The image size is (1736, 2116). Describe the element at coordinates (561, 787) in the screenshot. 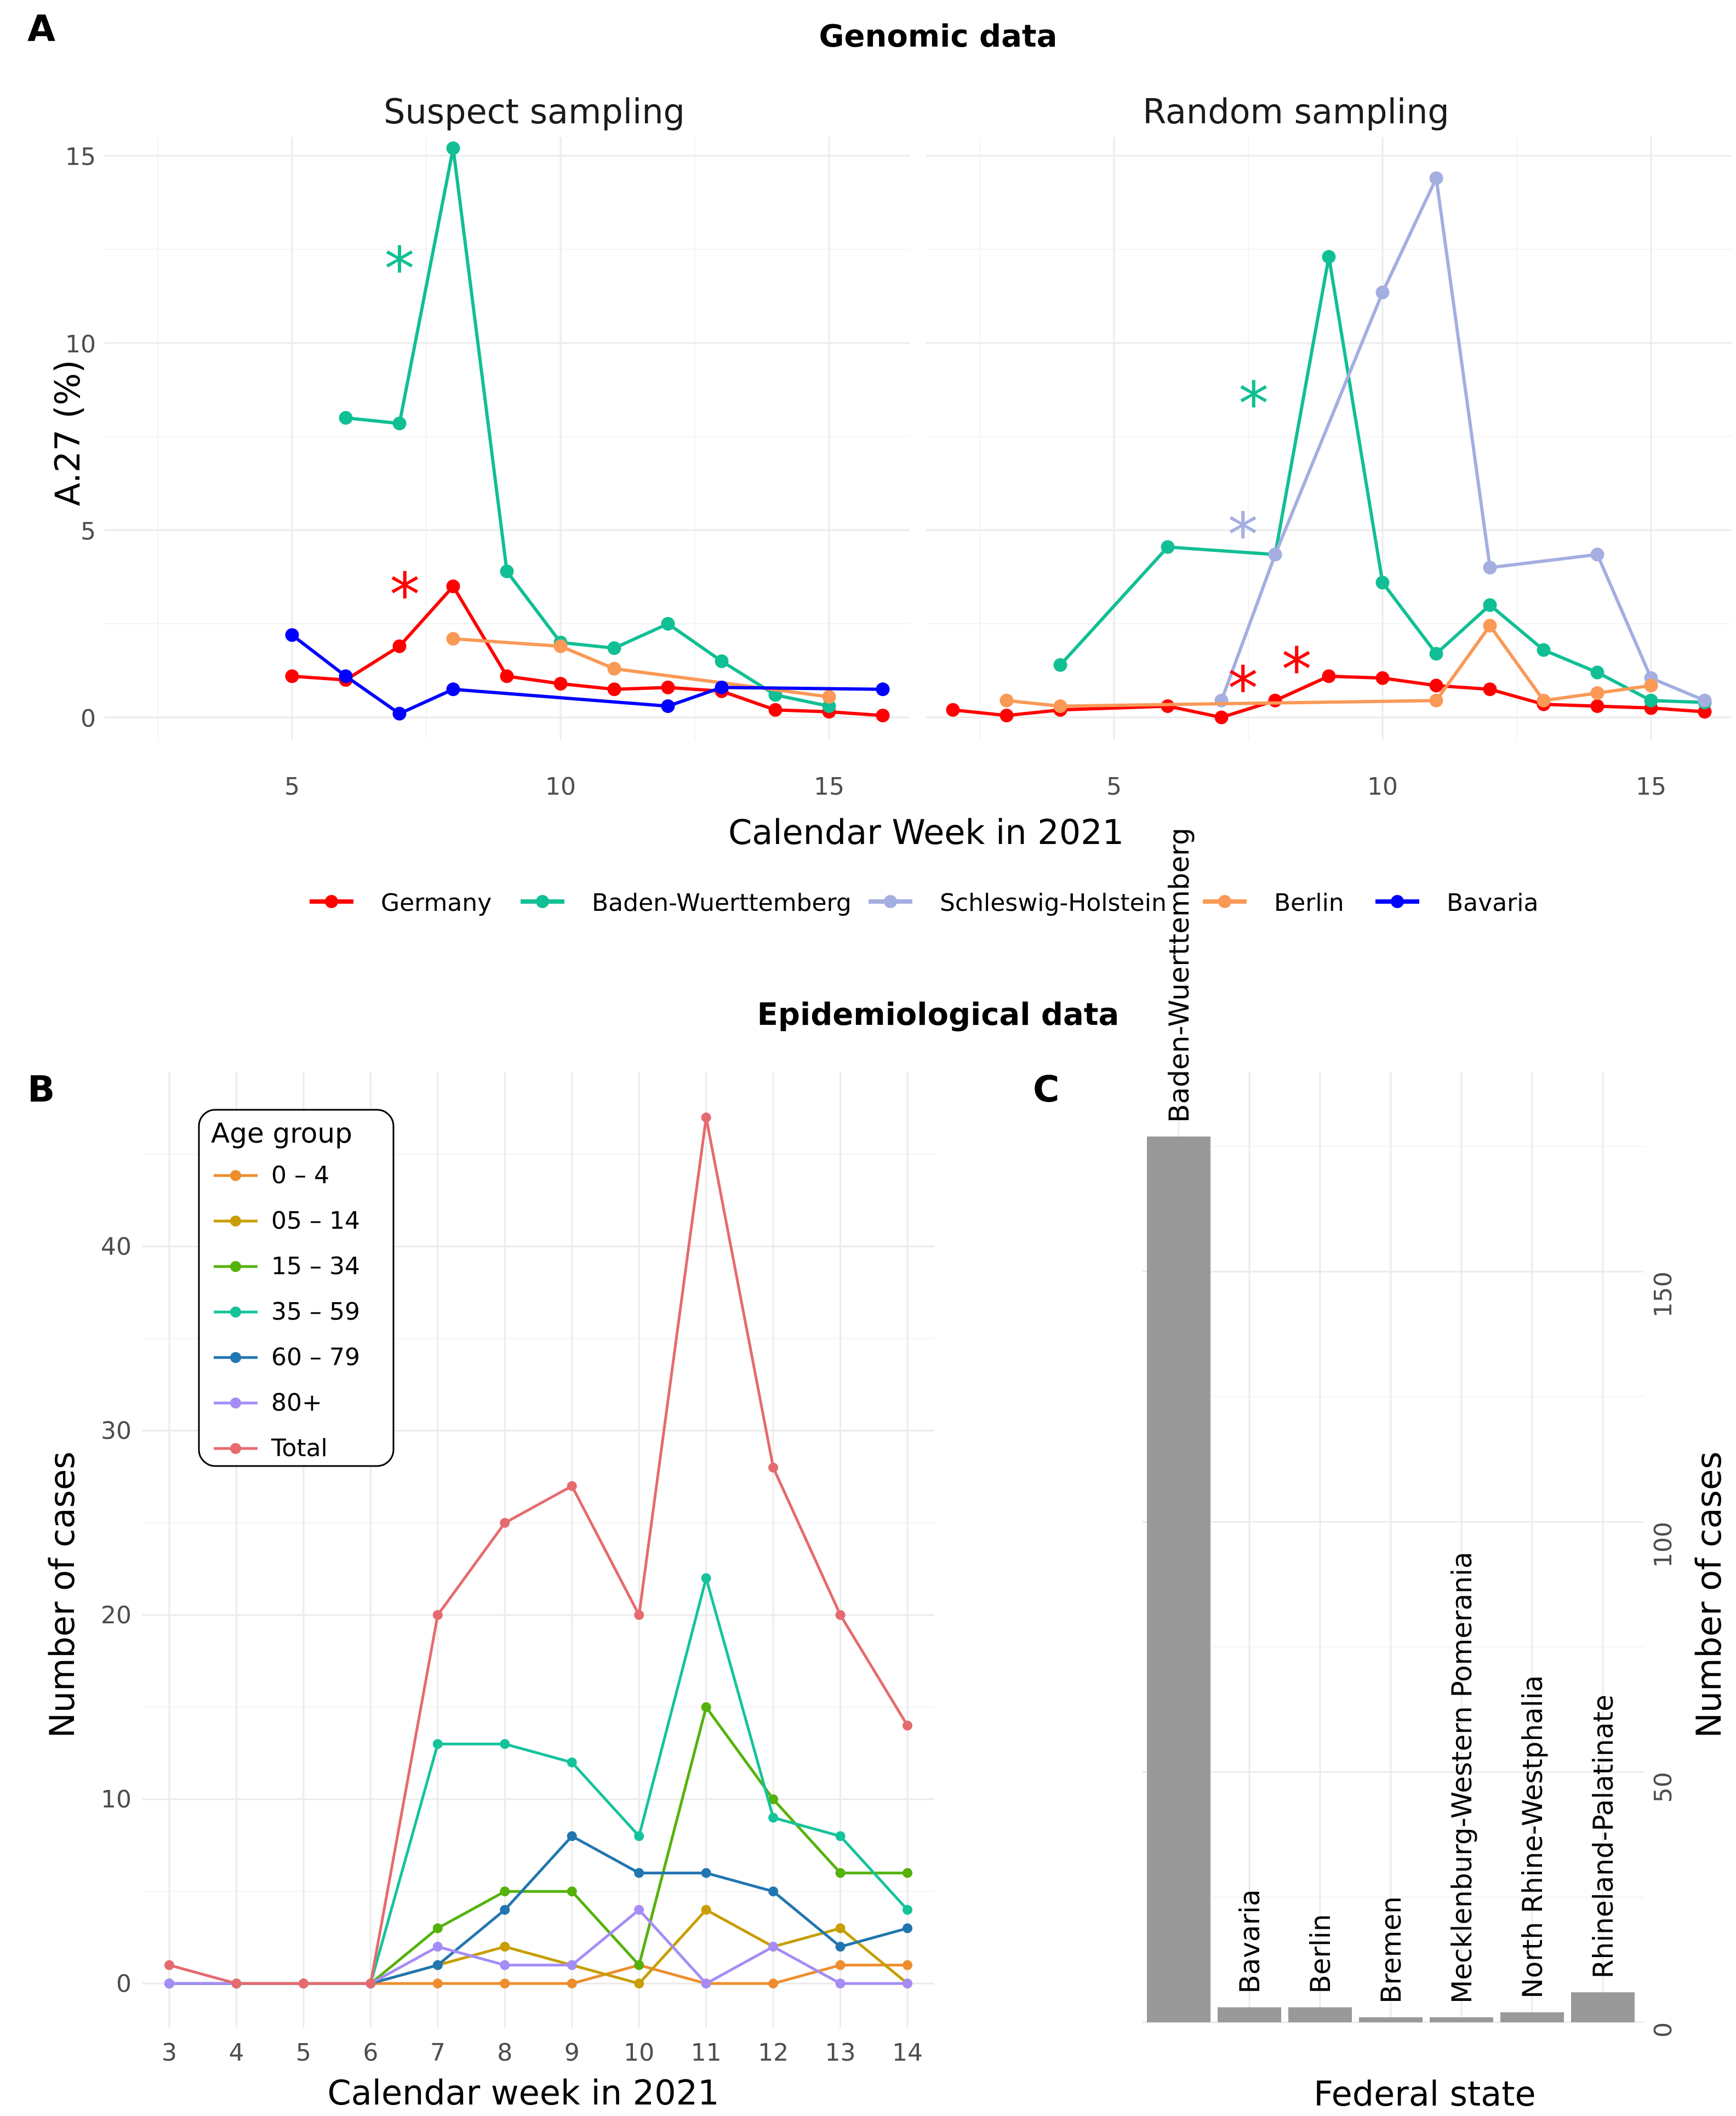

I see `panel-a-x-tick: 10` at that location.